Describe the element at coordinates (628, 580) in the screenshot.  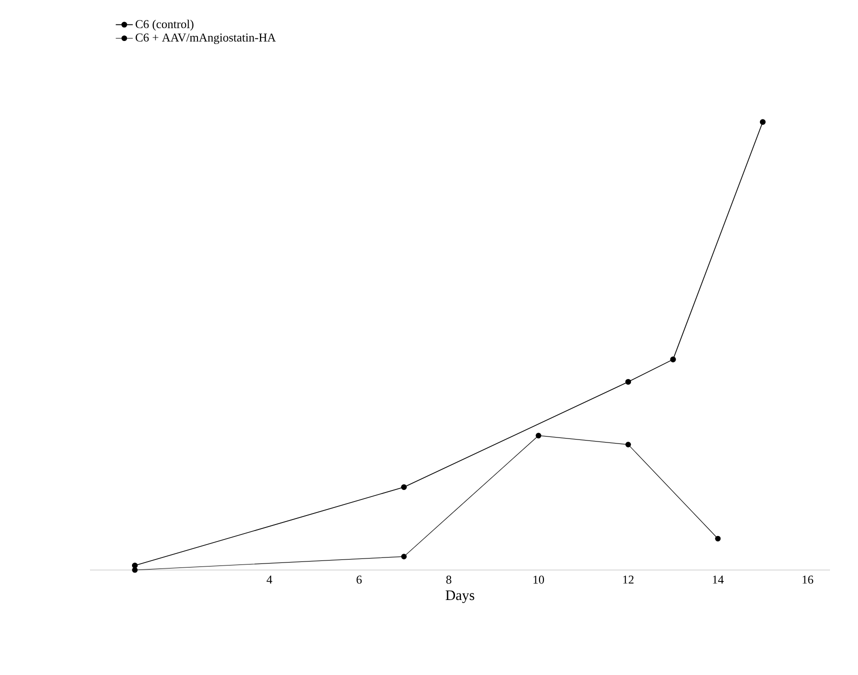
I see `x-tick-label: 12` at that location.